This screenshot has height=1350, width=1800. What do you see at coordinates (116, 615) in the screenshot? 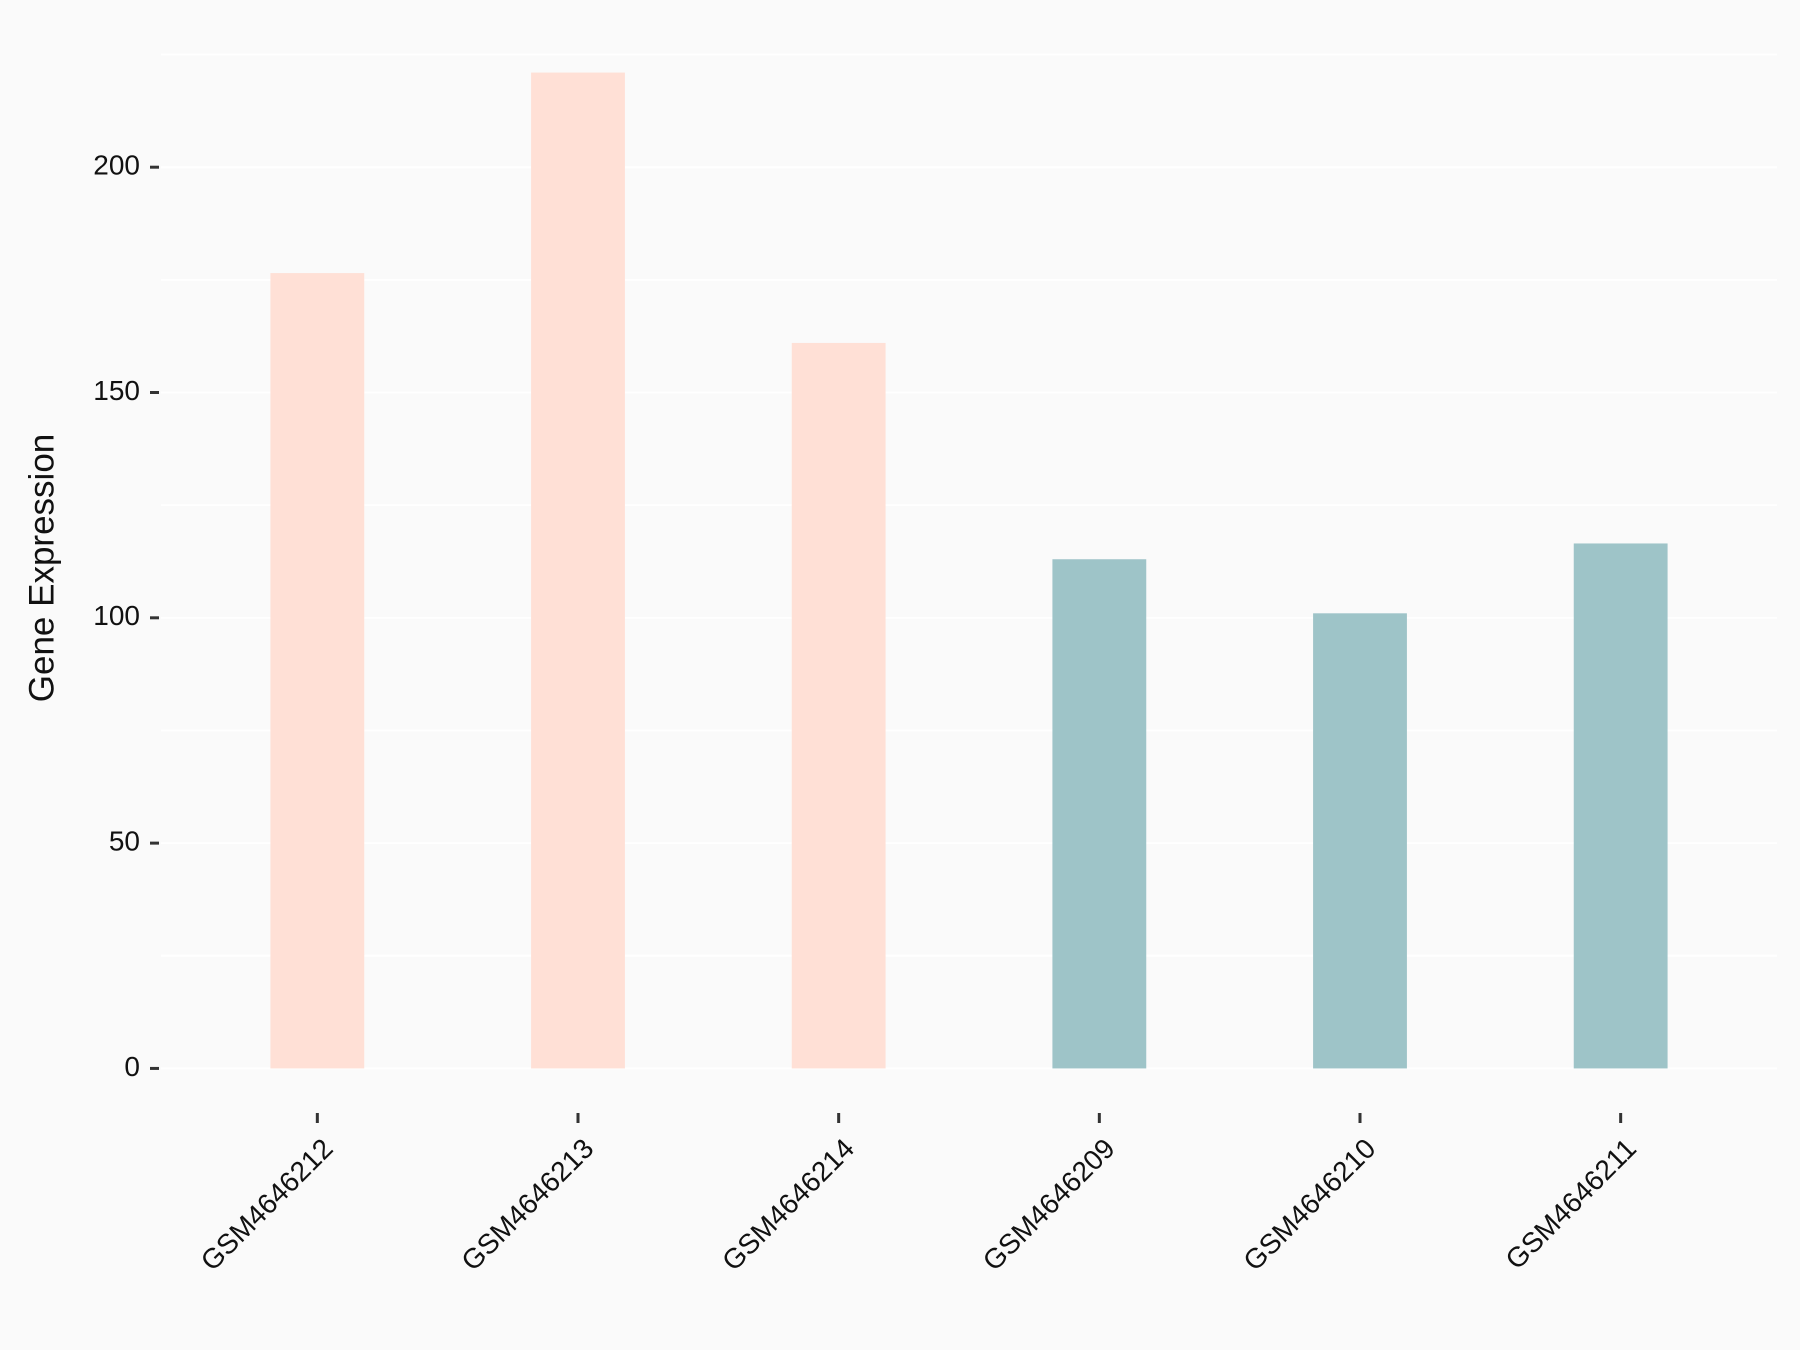
I see `y-tick-label: 100` at bounding box center [116, 615].